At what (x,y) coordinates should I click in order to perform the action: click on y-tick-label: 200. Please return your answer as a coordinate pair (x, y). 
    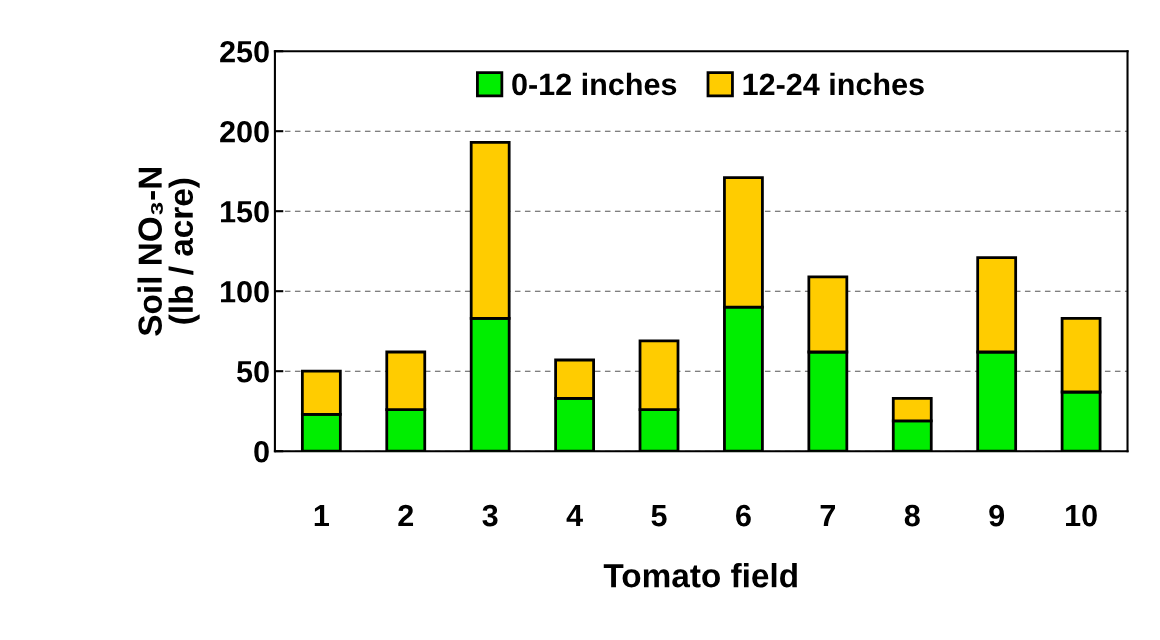
    Looking at the image, I should click on (244, 131).